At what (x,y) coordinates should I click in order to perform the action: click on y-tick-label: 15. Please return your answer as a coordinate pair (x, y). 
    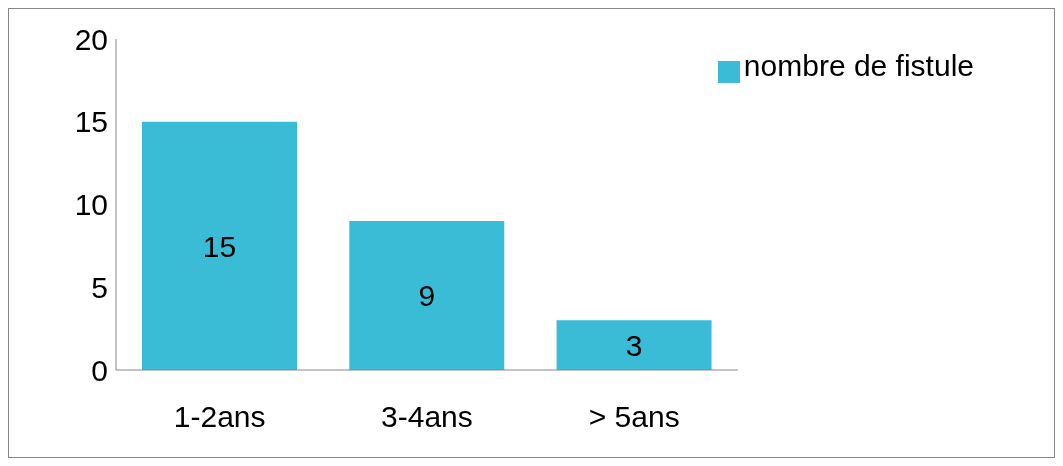
    Looking at the image, I should click on (91, 122).